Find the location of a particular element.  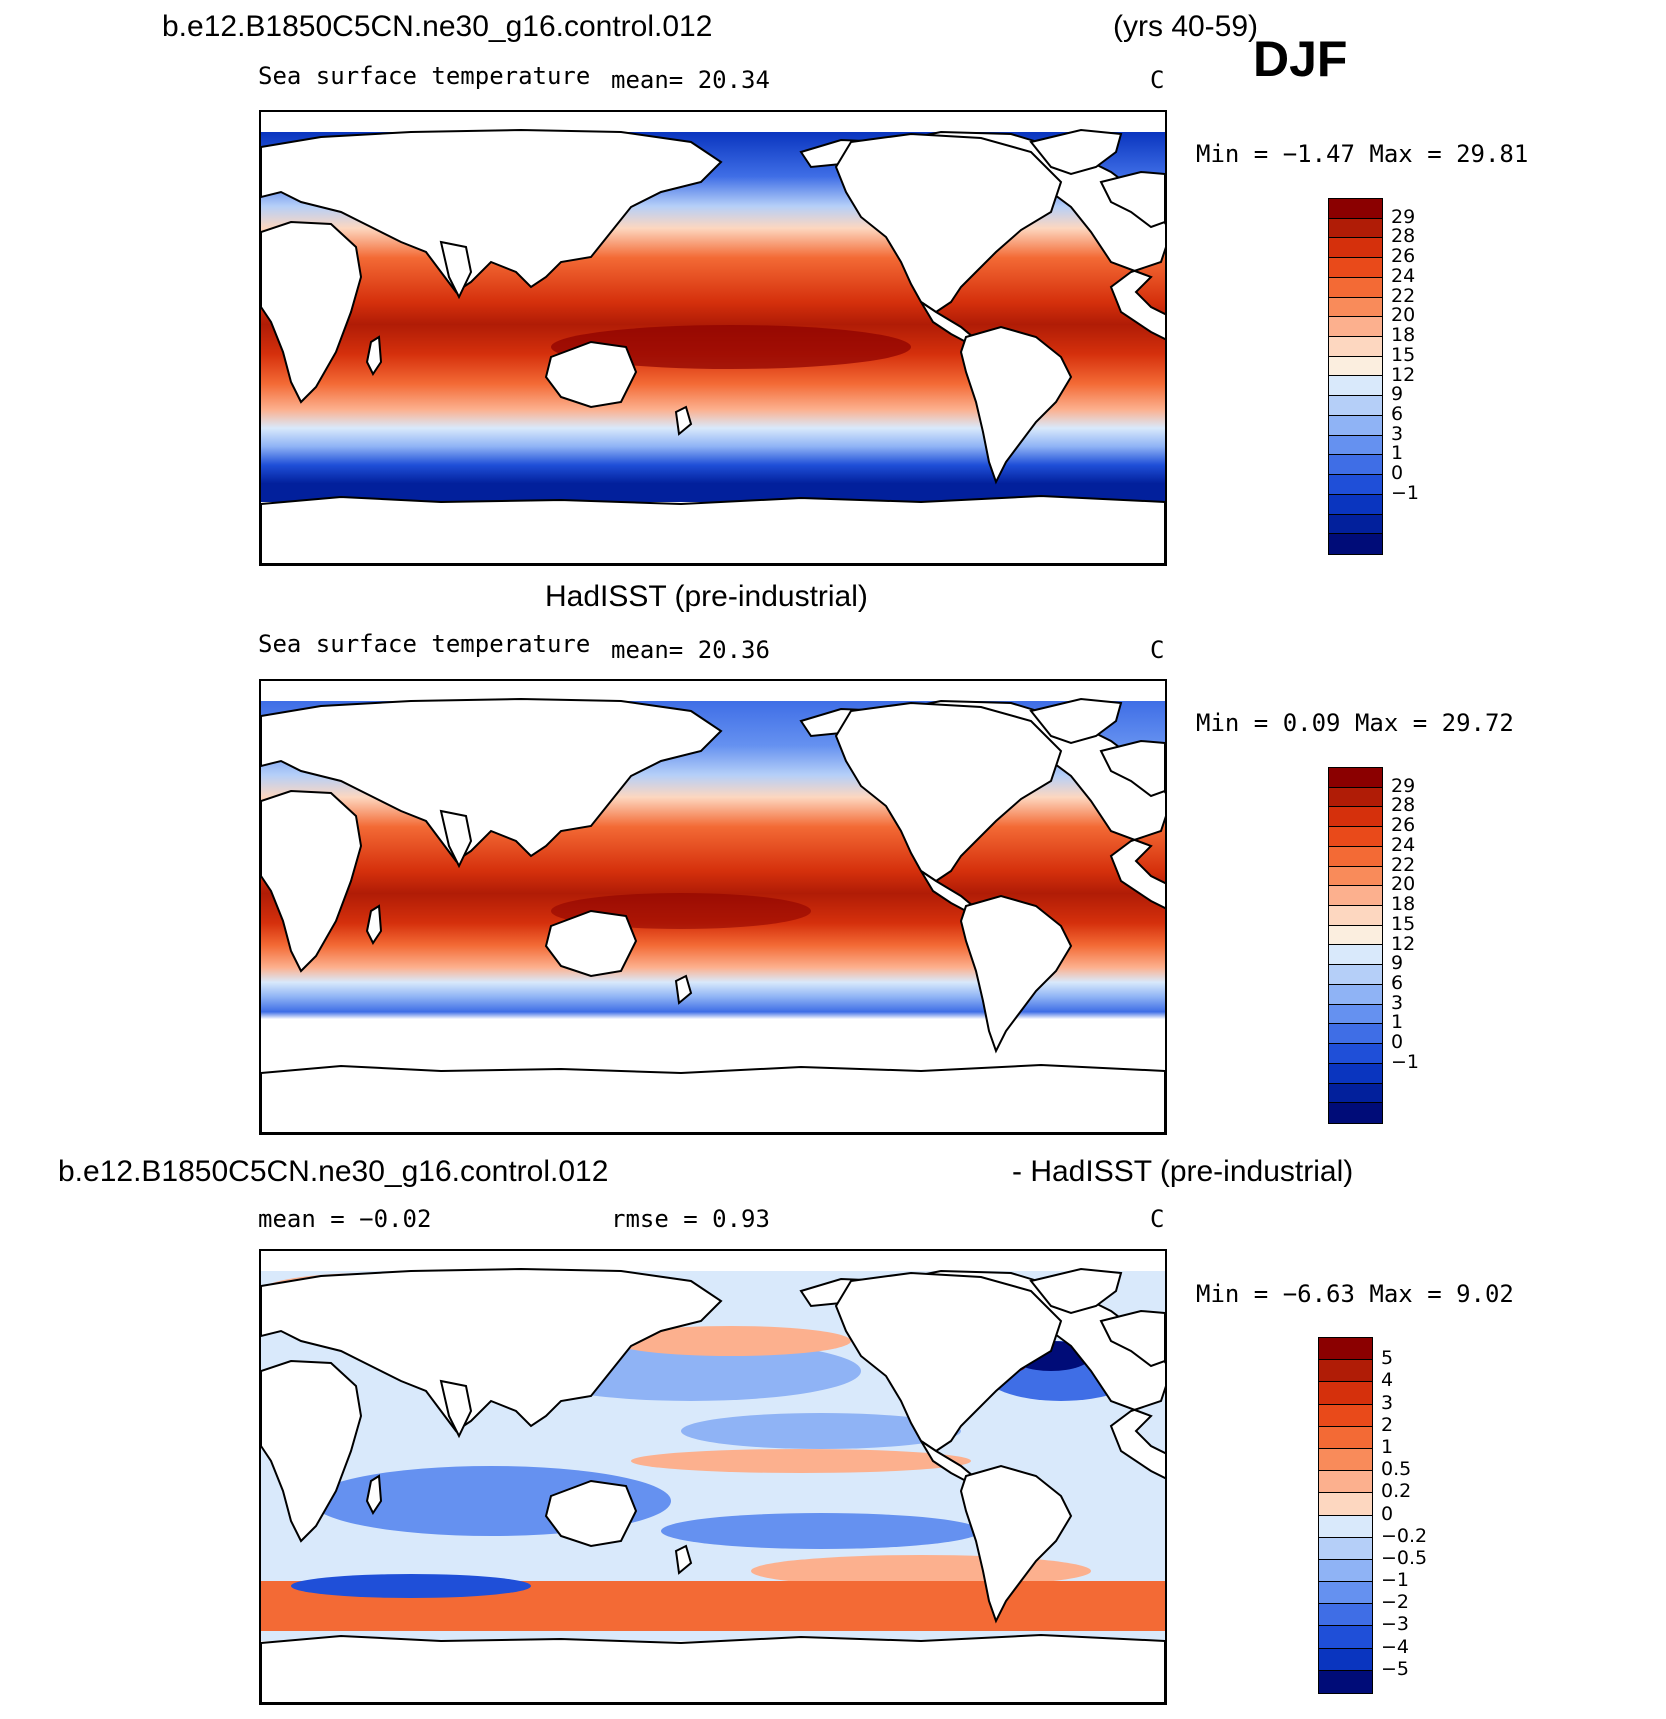

season-label: DJF is located at coordinates (1300, 59).